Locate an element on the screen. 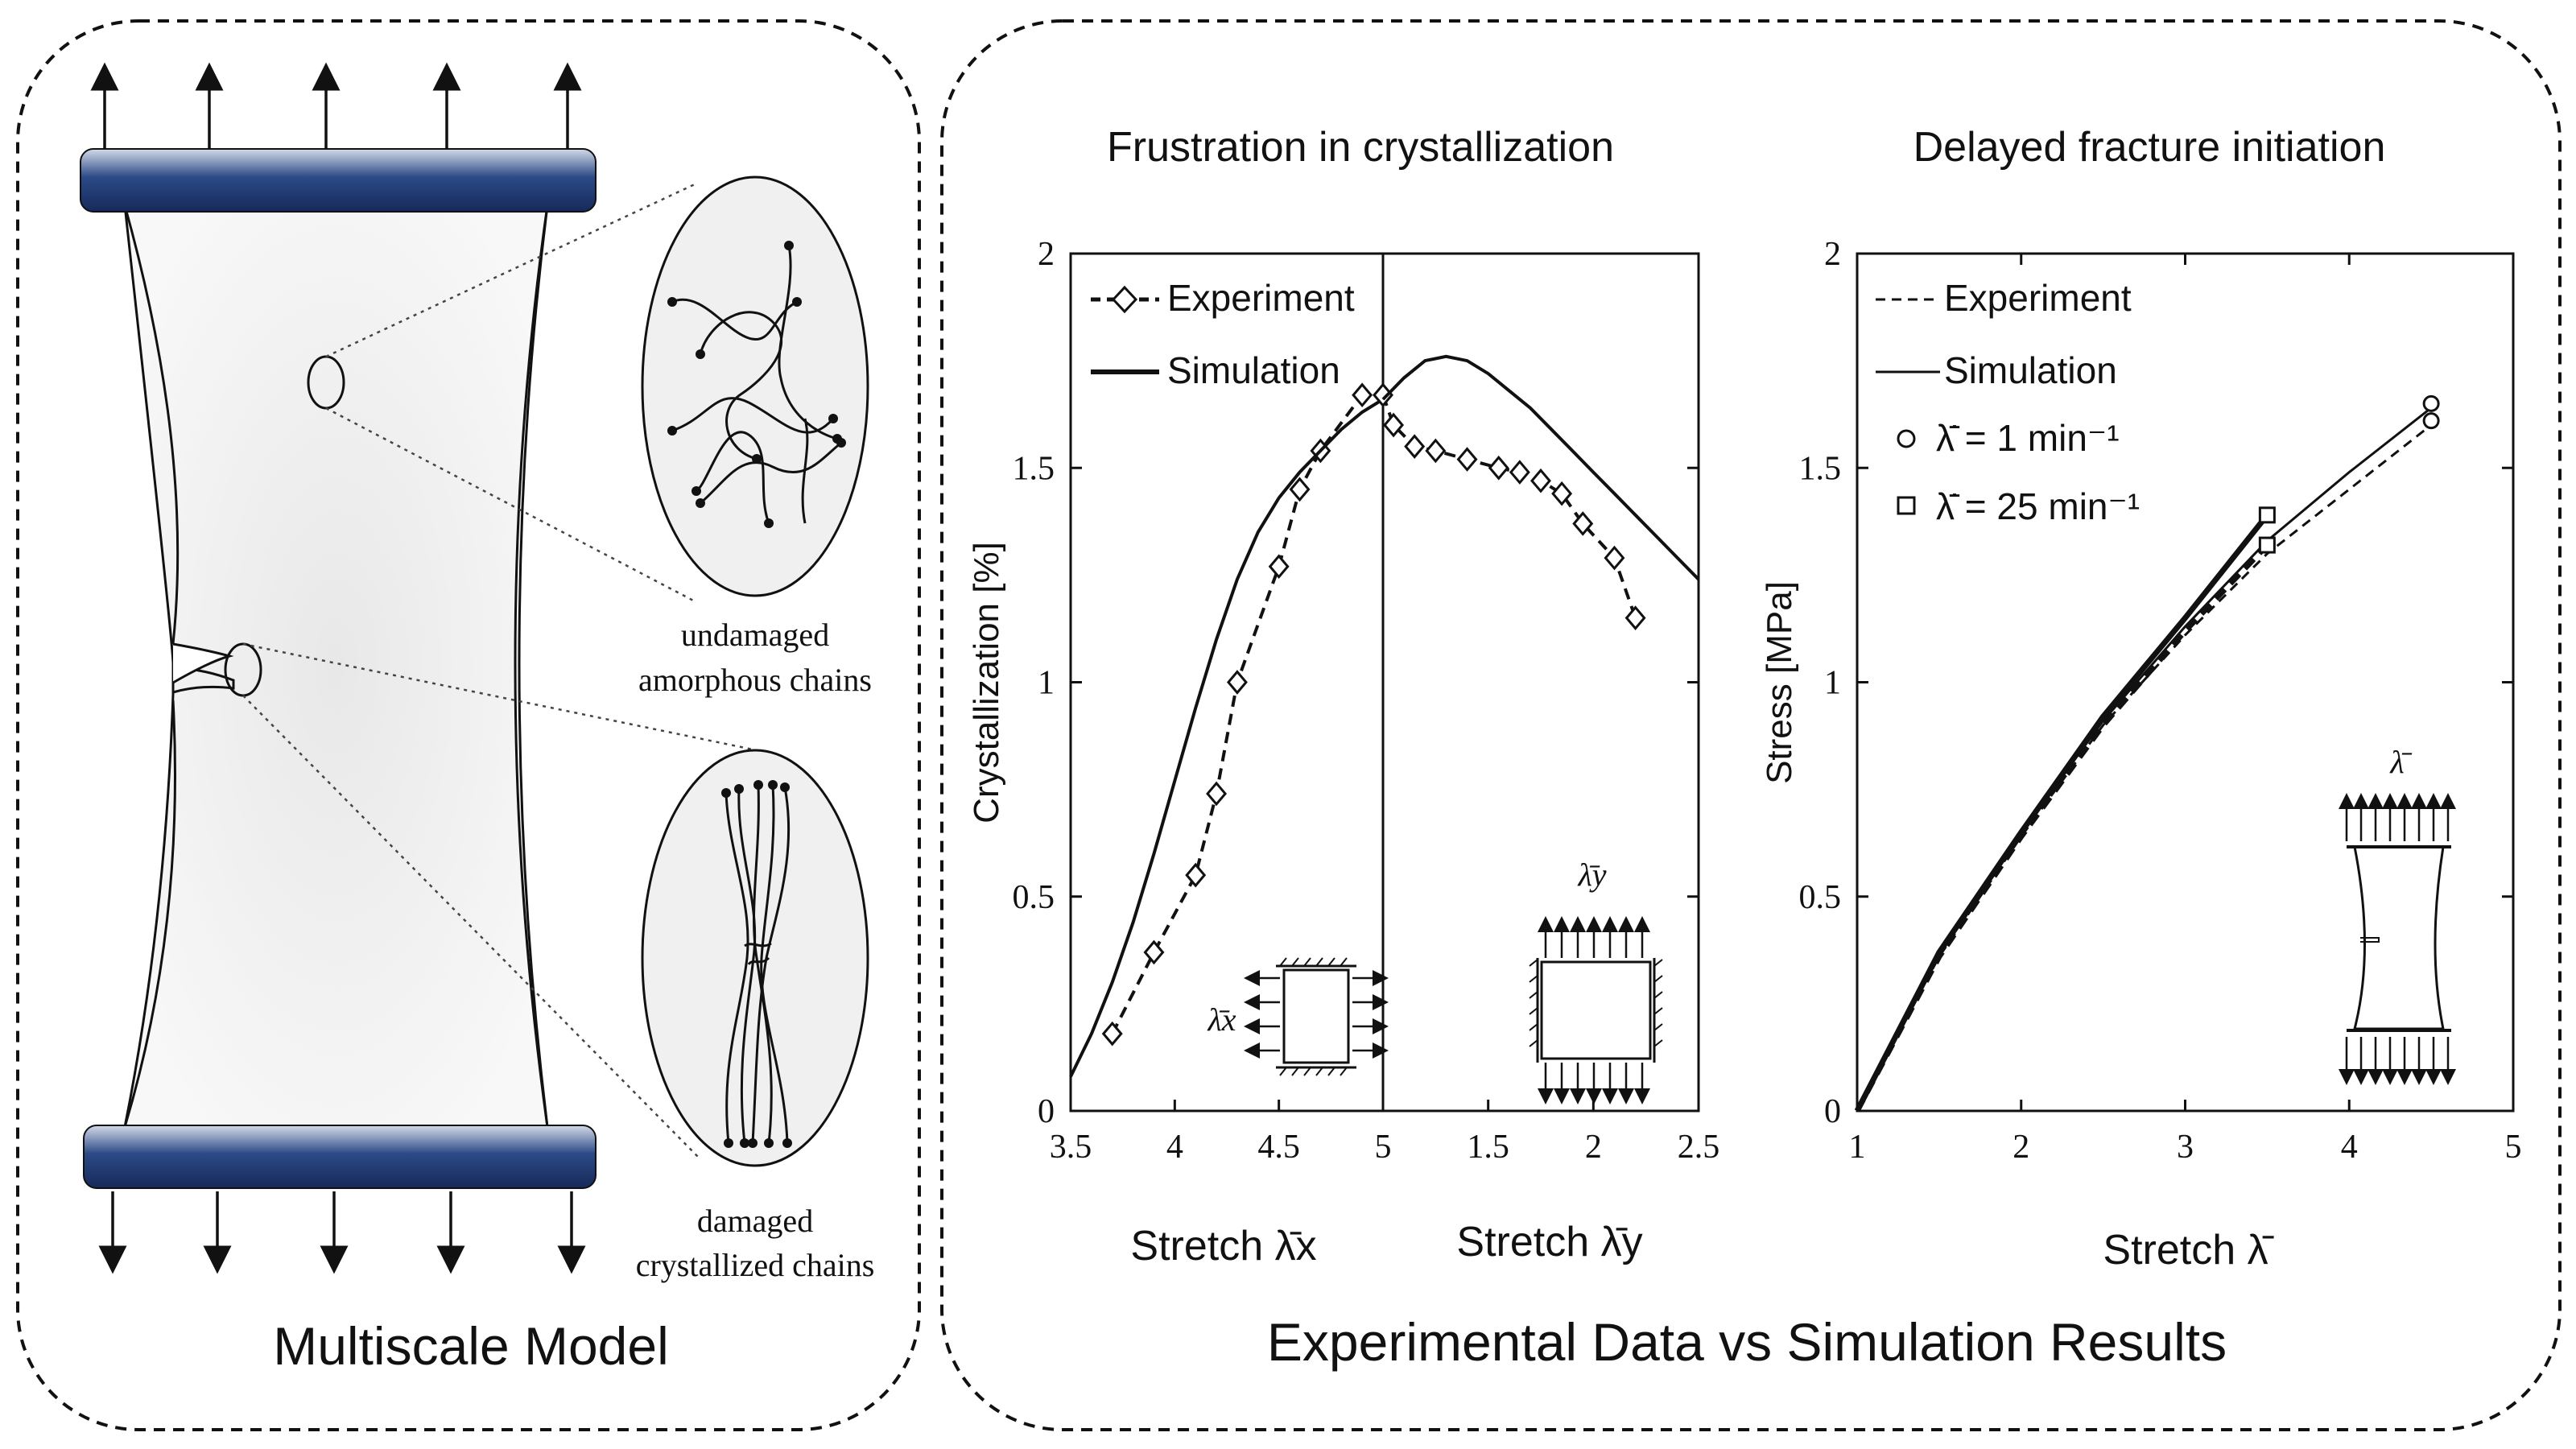  chart1-x-tick-label: 1.5 is located at coordinates (1488, 1147).